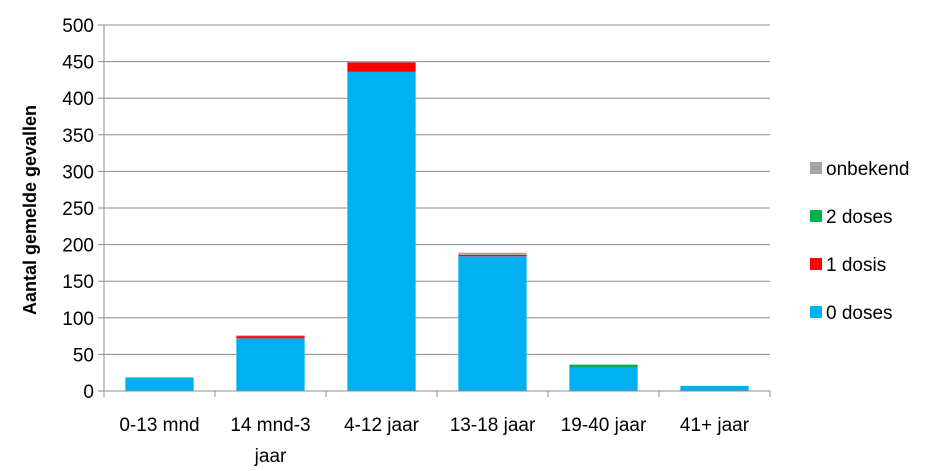 This screenshot has width=945, height=471. Describe the element at coordinates (859, 313) in the screenshot. I see `legend-label: 0 doses` at that location.